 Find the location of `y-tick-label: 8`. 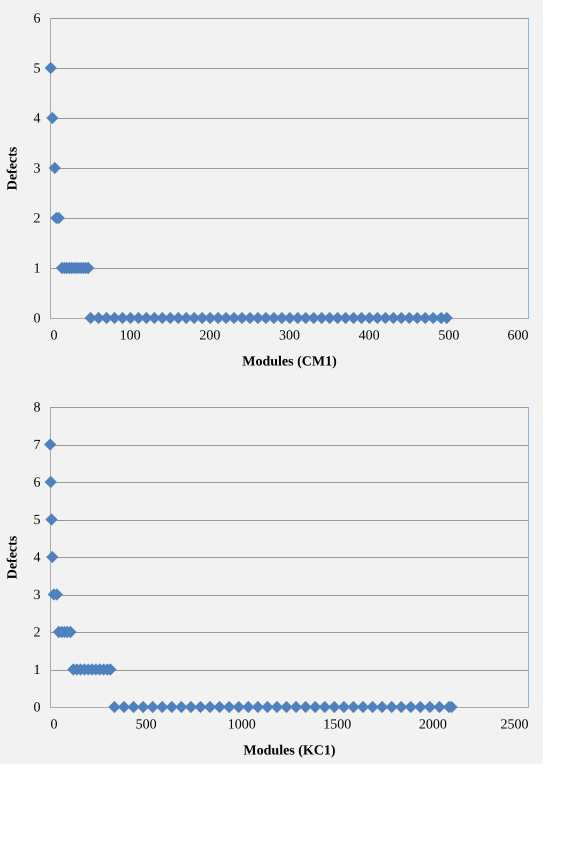

y-tick-label: 8 is located at coordinates (37, 408).